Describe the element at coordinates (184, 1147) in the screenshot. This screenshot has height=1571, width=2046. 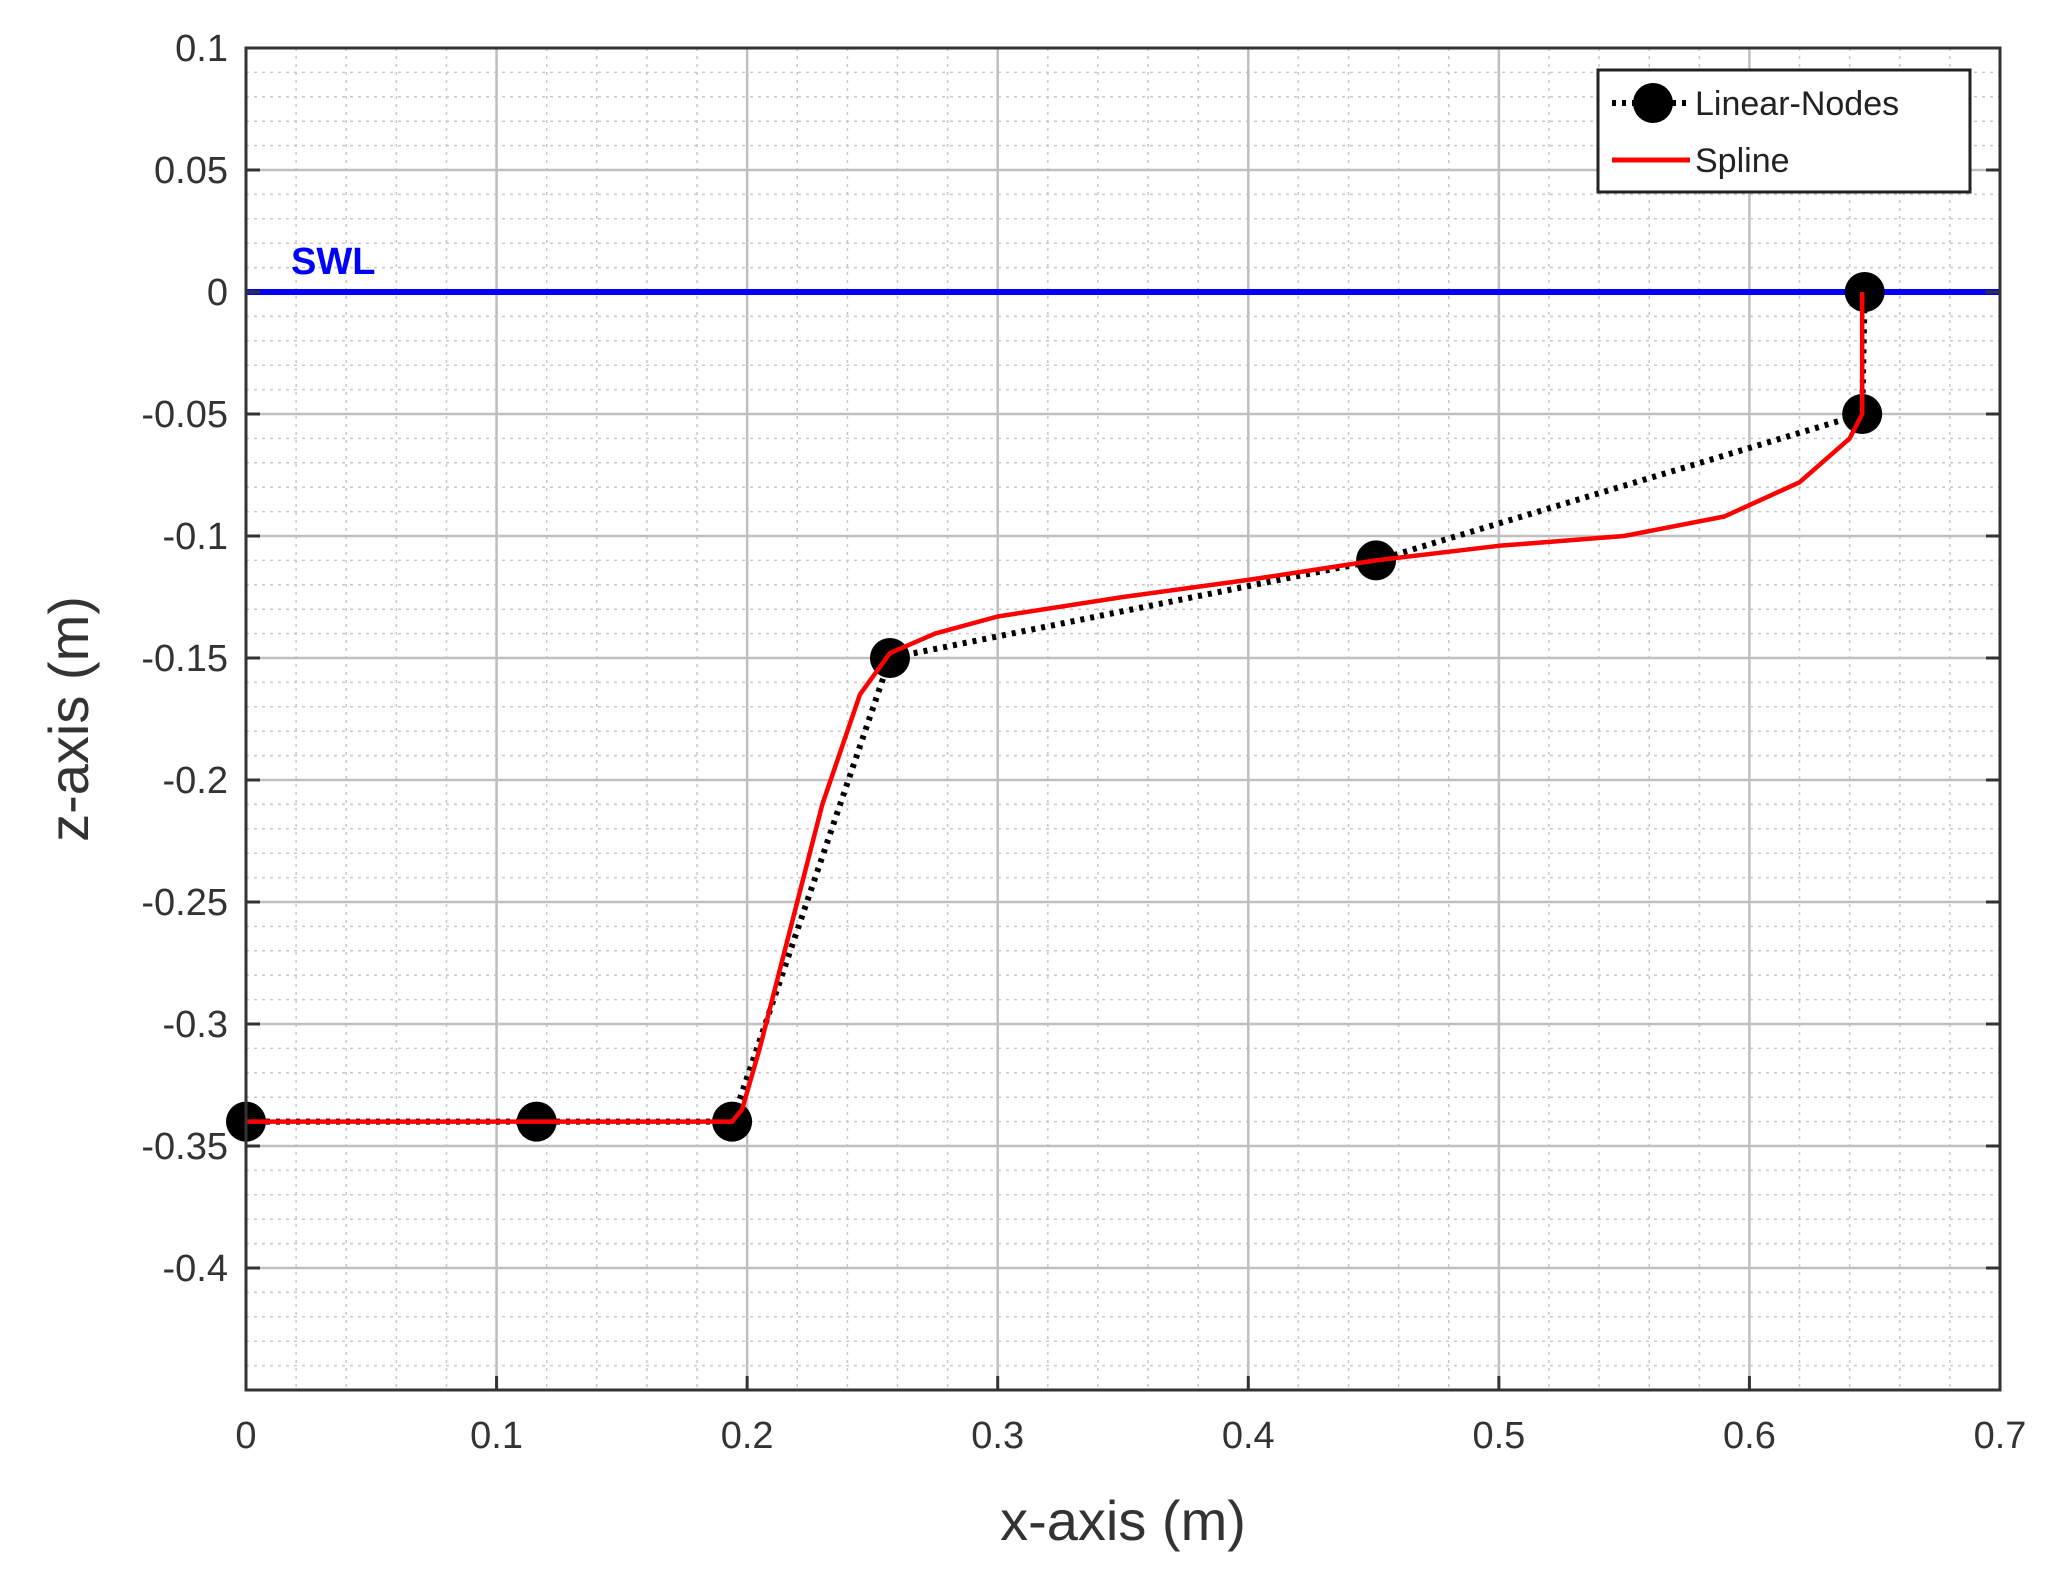
I see `y-tick-label: -0.35` at that location.